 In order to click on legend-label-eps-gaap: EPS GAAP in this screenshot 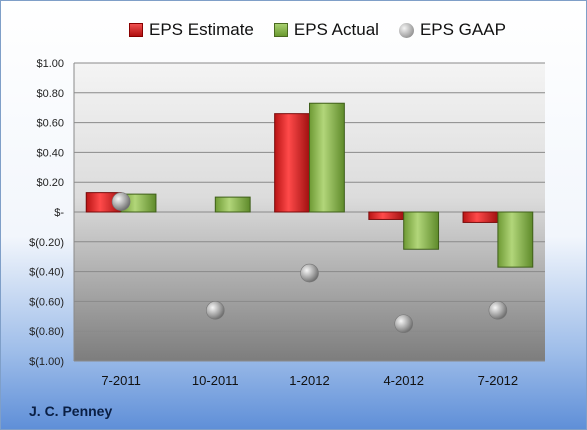, I will do `click(462, 29)`.